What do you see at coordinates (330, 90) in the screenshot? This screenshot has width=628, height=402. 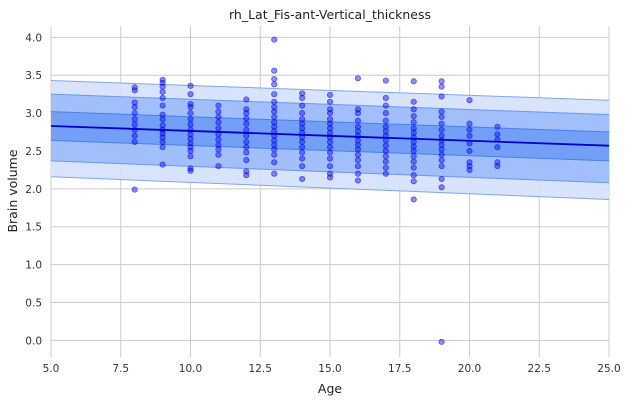 I see `band-outer-upper-edge` at bounding box center [330, 90].